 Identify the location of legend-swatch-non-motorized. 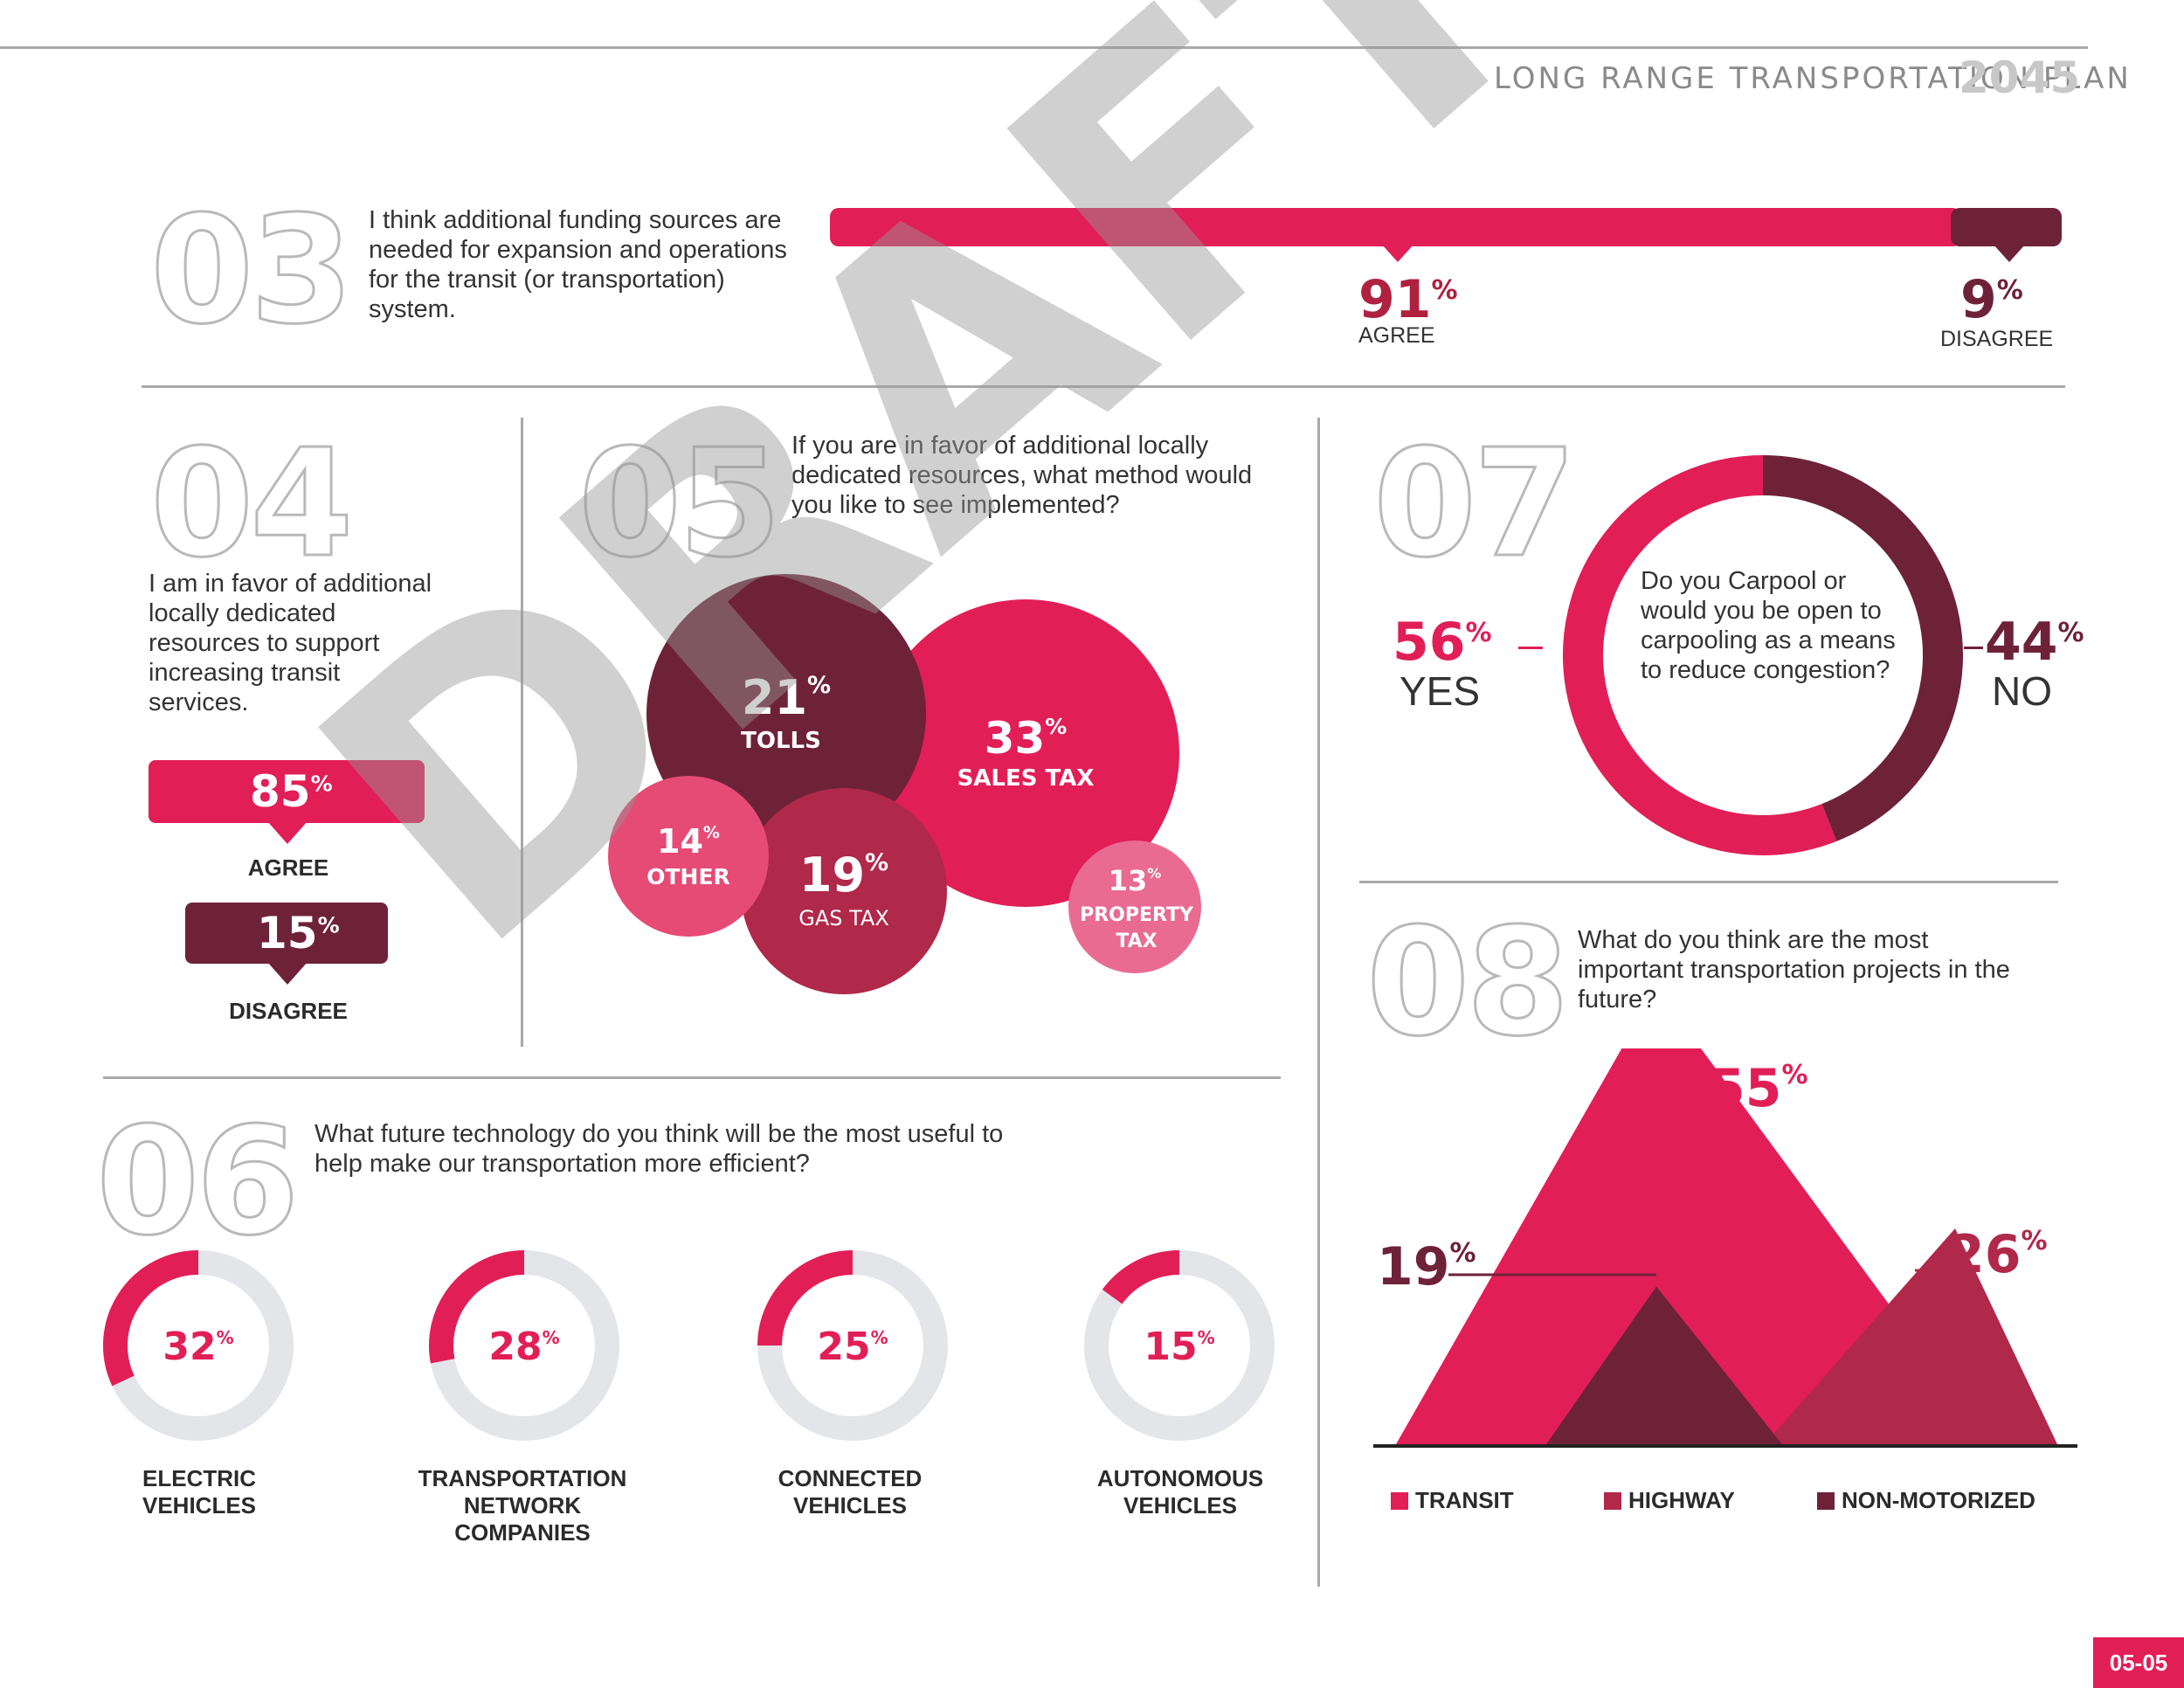
(1826, 1500).